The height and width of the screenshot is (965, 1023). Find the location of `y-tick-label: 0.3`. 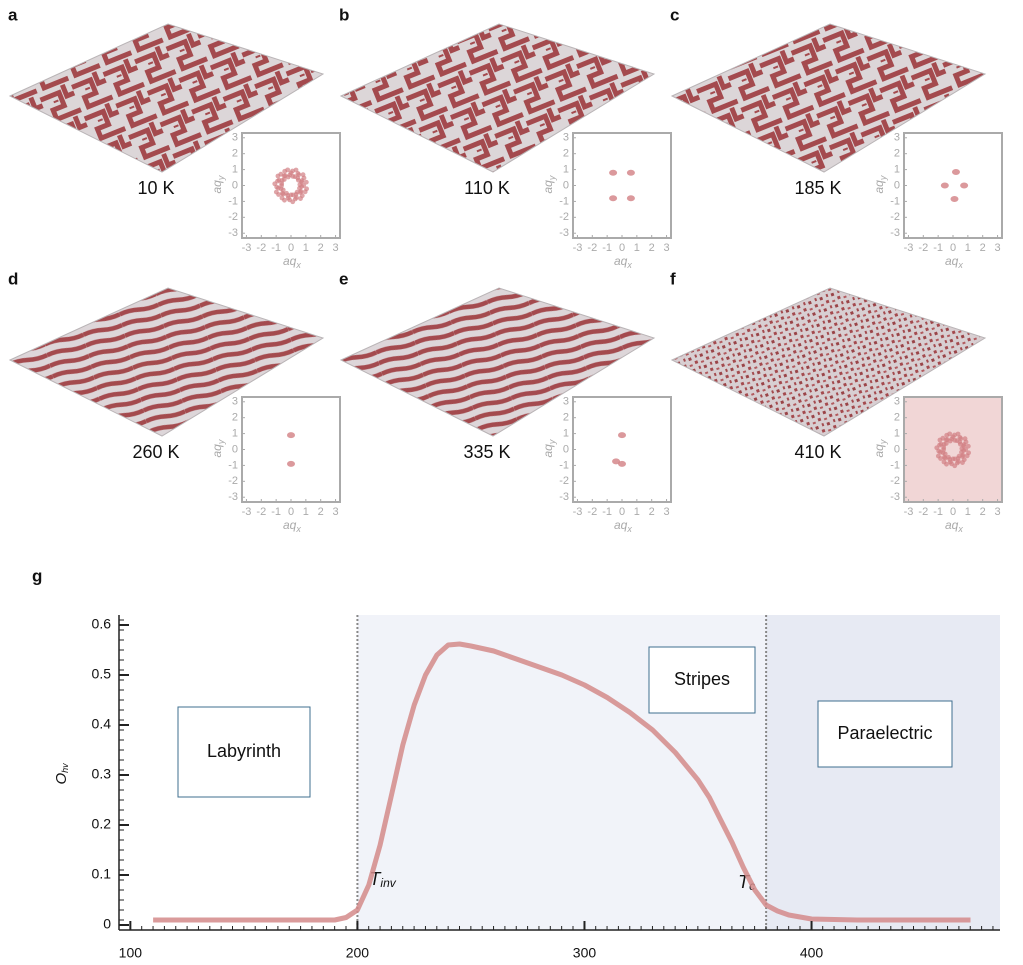

y-tick-label: 0.3 is located at coordinates (102, 774).